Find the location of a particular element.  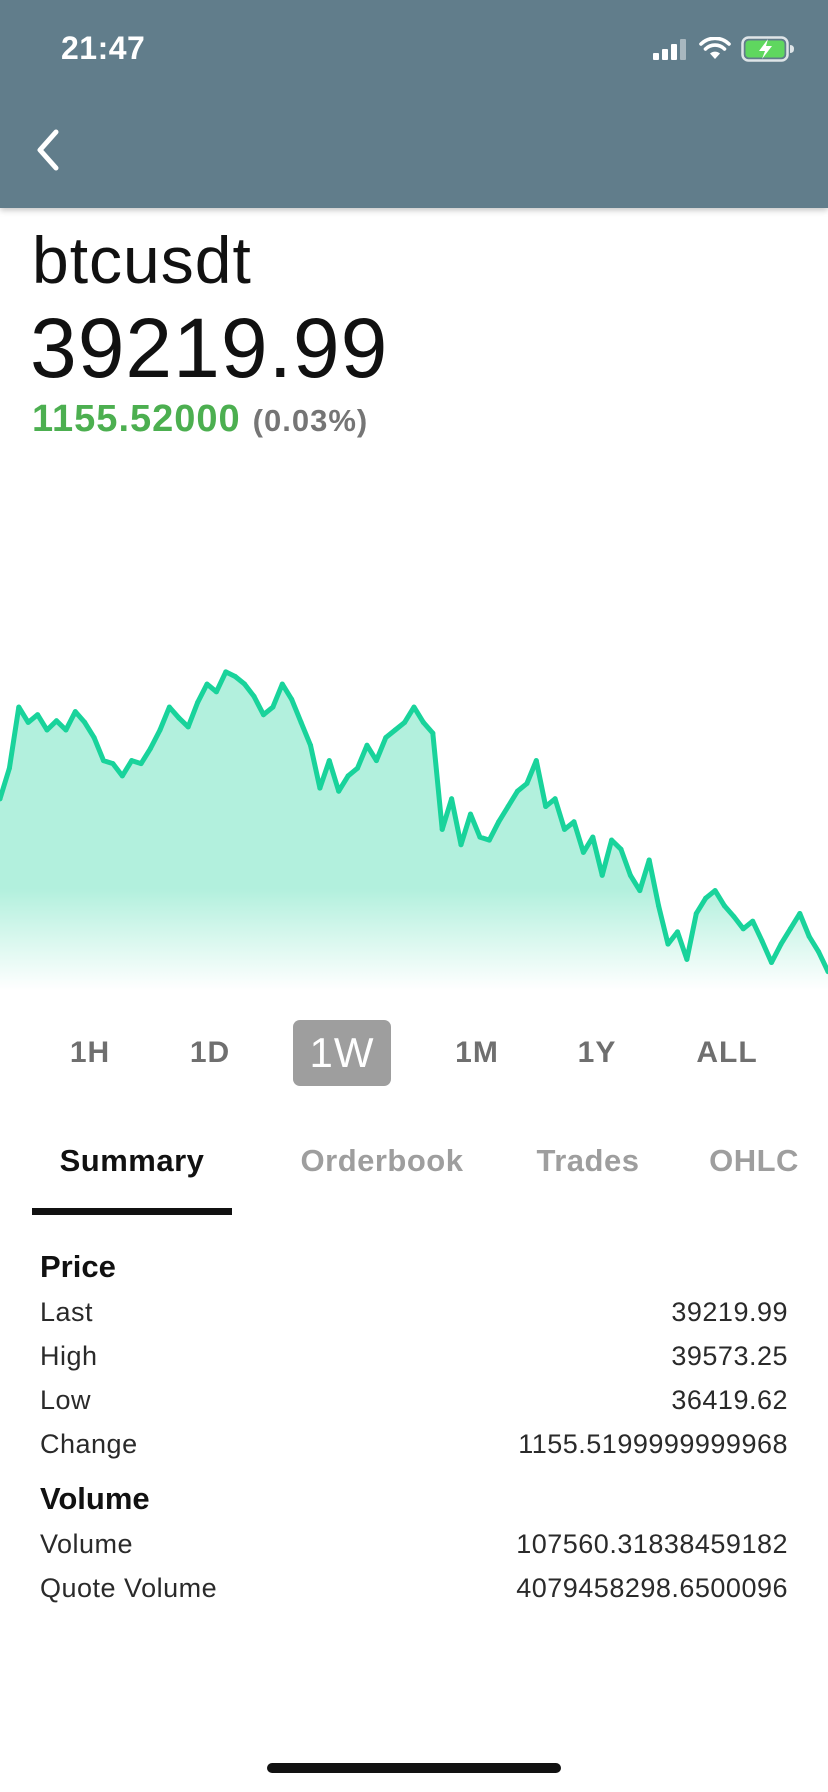

range-button-all: ALL is located at coordinates (727, 1052).